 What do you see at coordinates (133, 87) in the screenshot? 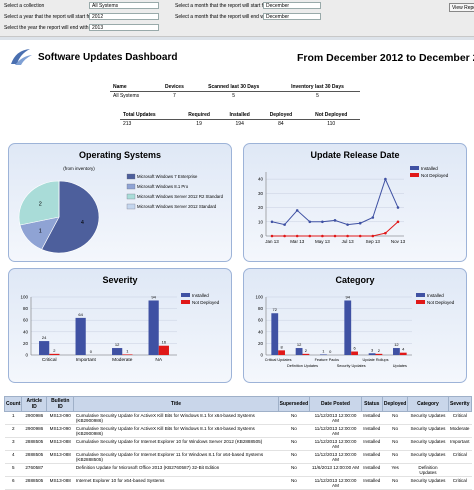
I see `column-header: Name` at bounding box center [133, 87].